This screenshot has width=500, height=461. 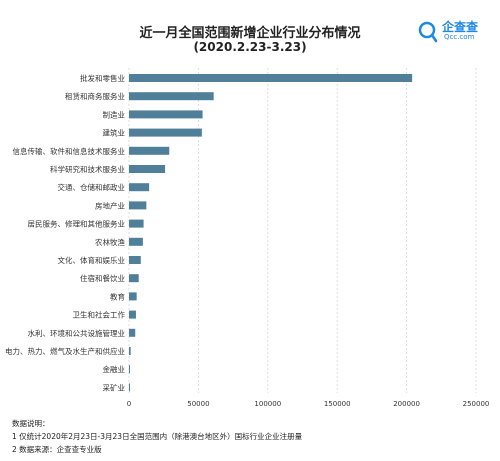 I want to click on category-label: 文化、体育和娱乐业, so click(x=92, y=260).